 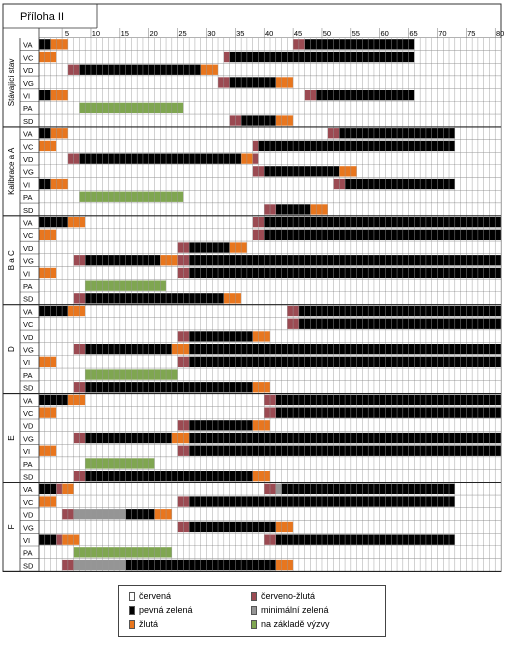 What do you see at coordinates (269, 33) in the screenshot?
I see `tick-label: 40` at bounding box center [269, 33].